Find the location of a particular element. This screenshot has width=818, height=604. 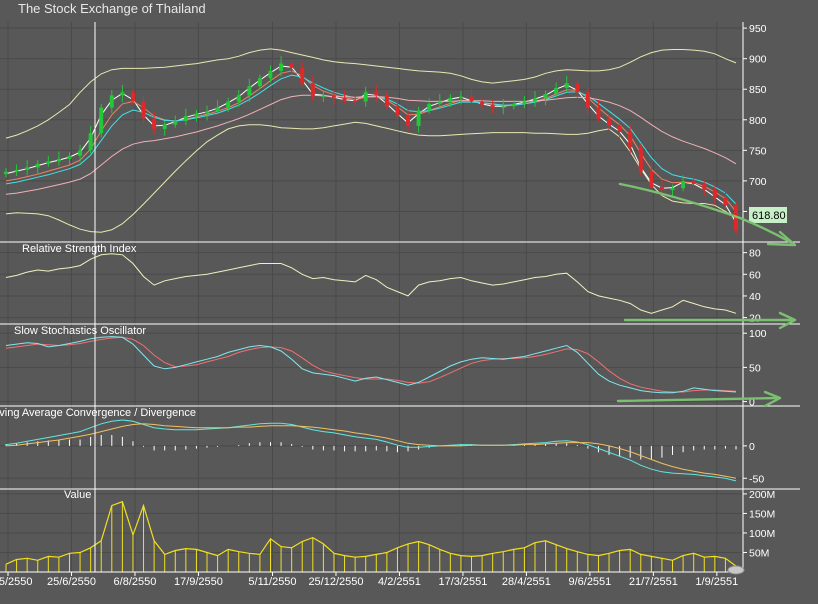

volume-layer is located at coordinates (371, 536).